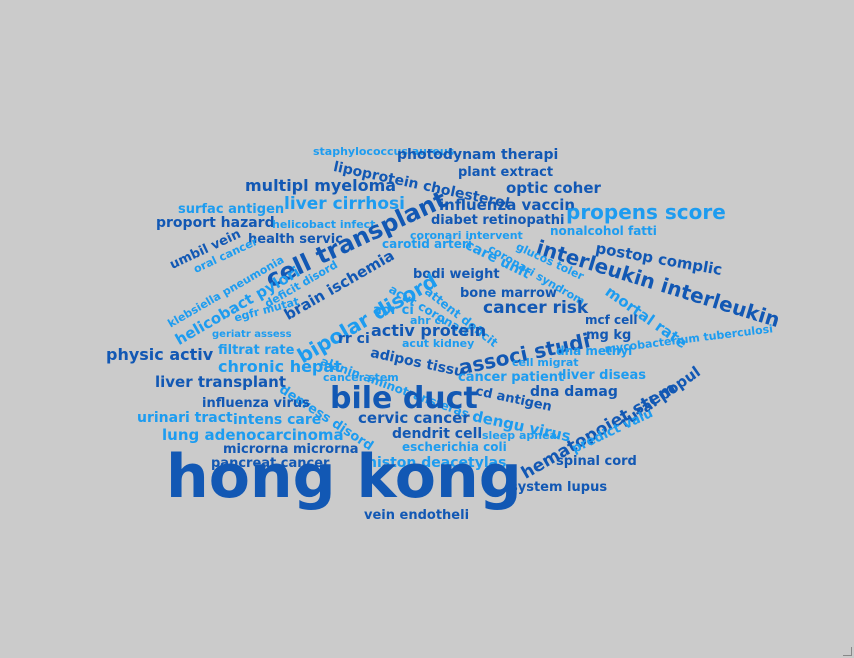 Image resolution: width=854 pixels, height=658 pixels. What do you see at coordinates (437, 434) in the screenshot?
I see `word-dendrit-cell: dendrit cell` at bounding box center [437, 434].